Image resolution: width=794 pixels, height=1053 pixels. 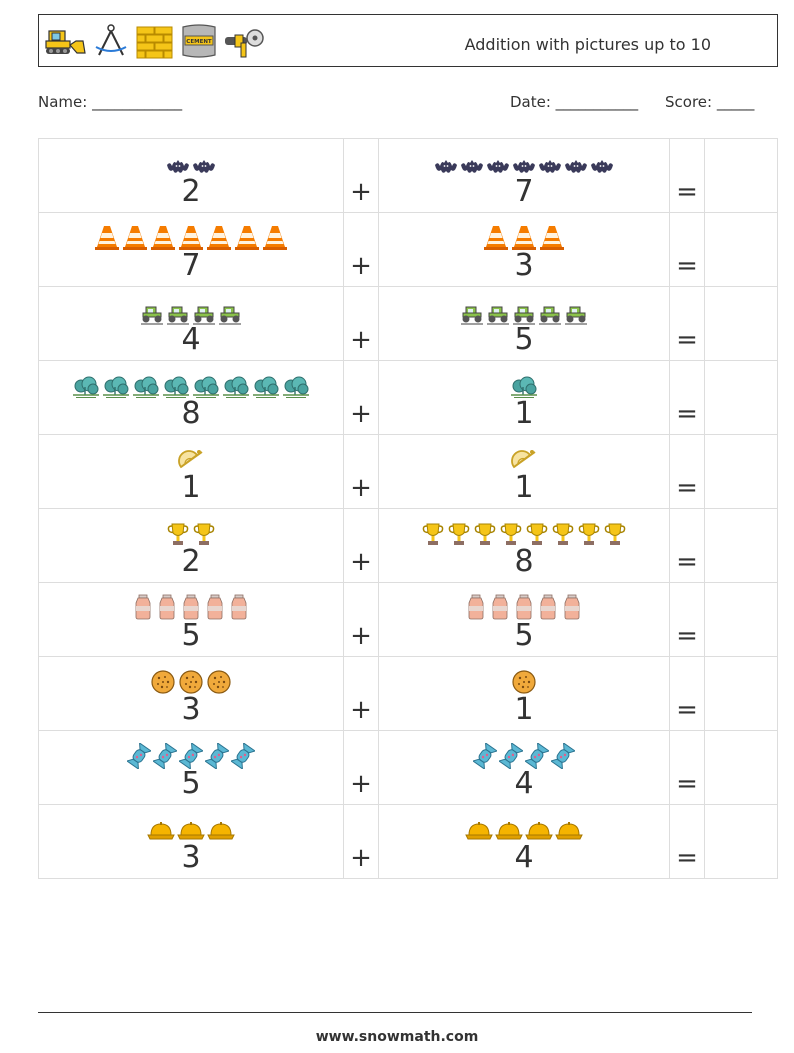 I want to click on footer-divider, so click(x=395, y=1012).